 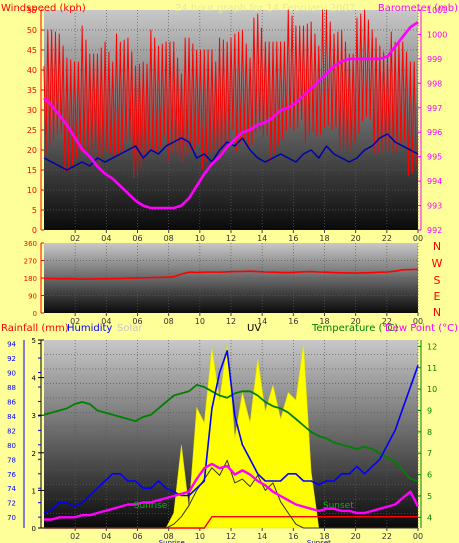 What do you see at coordinates (35, 314) in the screenshot?
I see `direction-ytick-label: 0` at bounding box center [35, 314].